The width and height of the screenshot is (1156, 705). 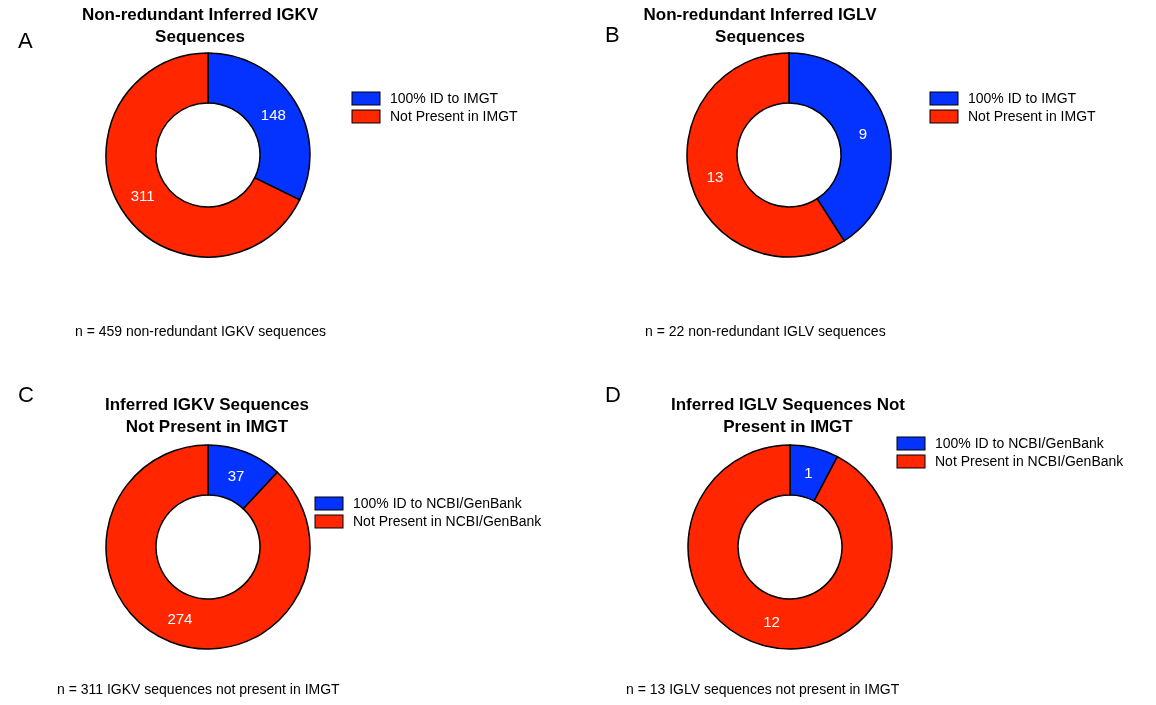 I want to click on text: D, so click(x=613, y=394).